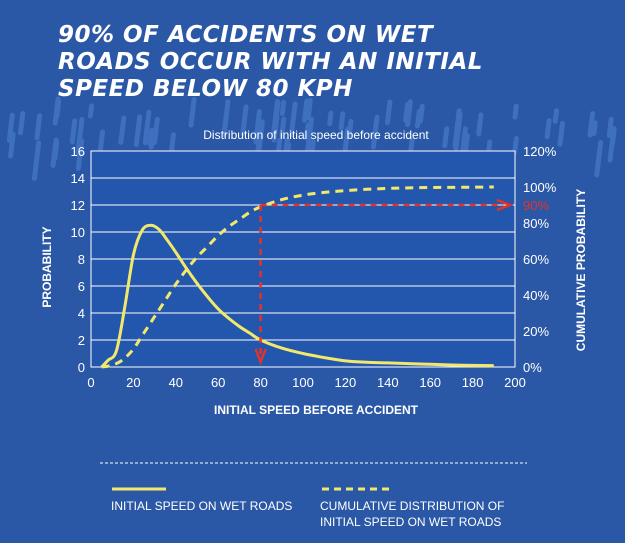  Describe the element at coordinates (78, 205) in the screenshot. I see `y-tick-label: 12` at that location.